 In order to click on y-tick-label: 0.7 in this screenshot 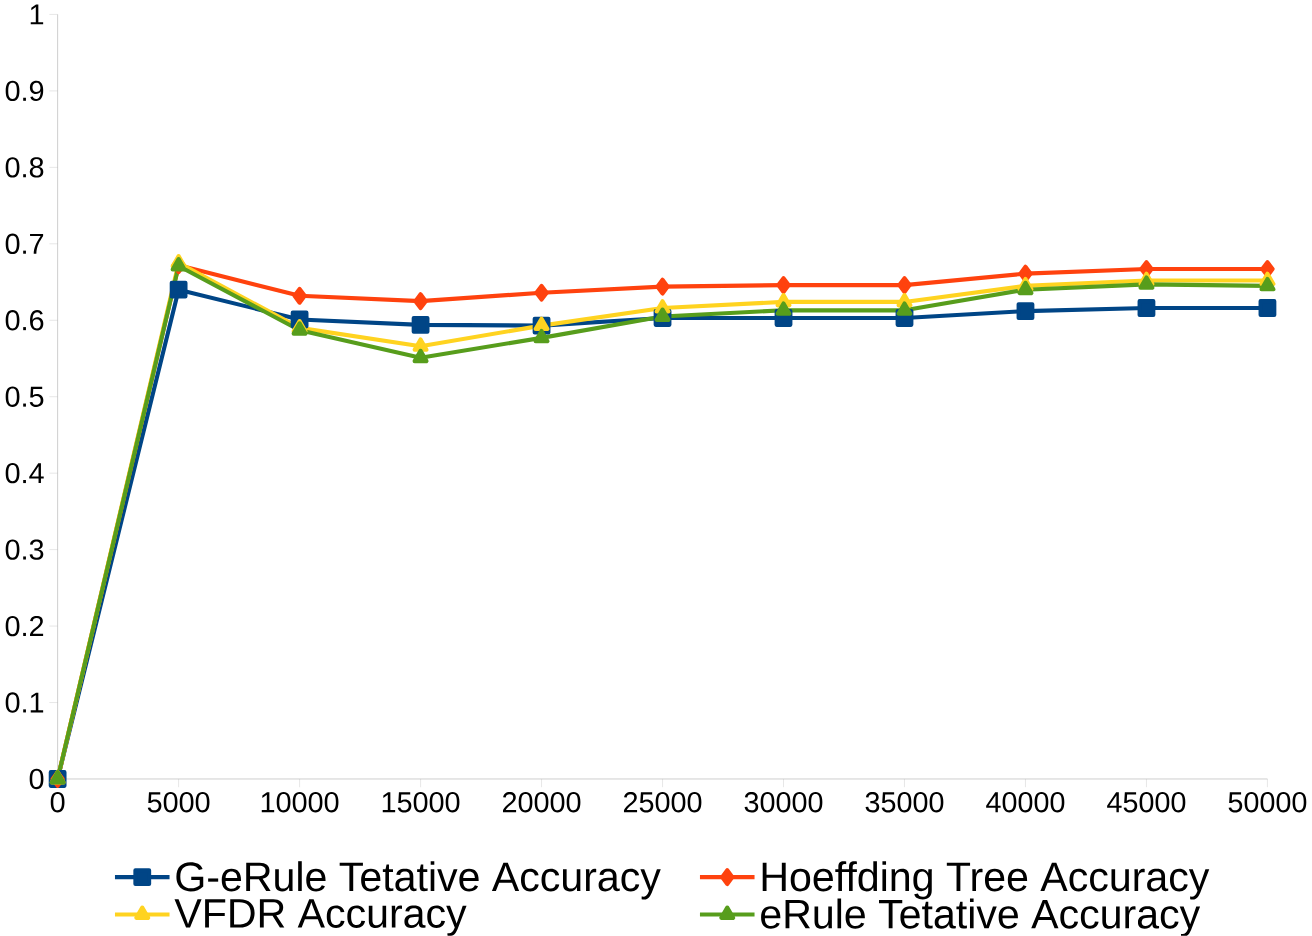, I will do `click(24, 244)`.